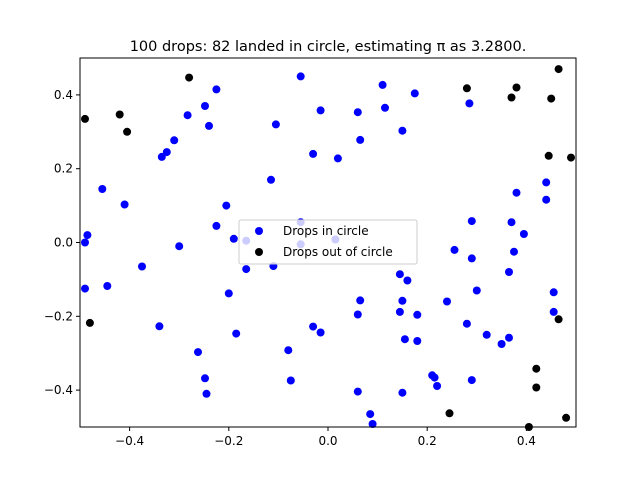  Describe the element at coordinates (58, 390) in the screenshot. I see `y-tick-label: −0.4` at that location.